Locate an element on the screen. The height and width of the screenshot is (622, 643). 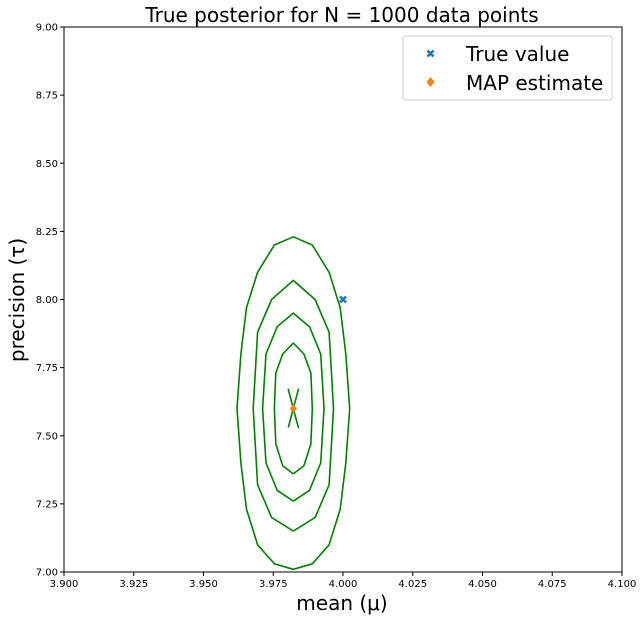
x-tick-label: 3.900 is located at coordinates (64, 584).